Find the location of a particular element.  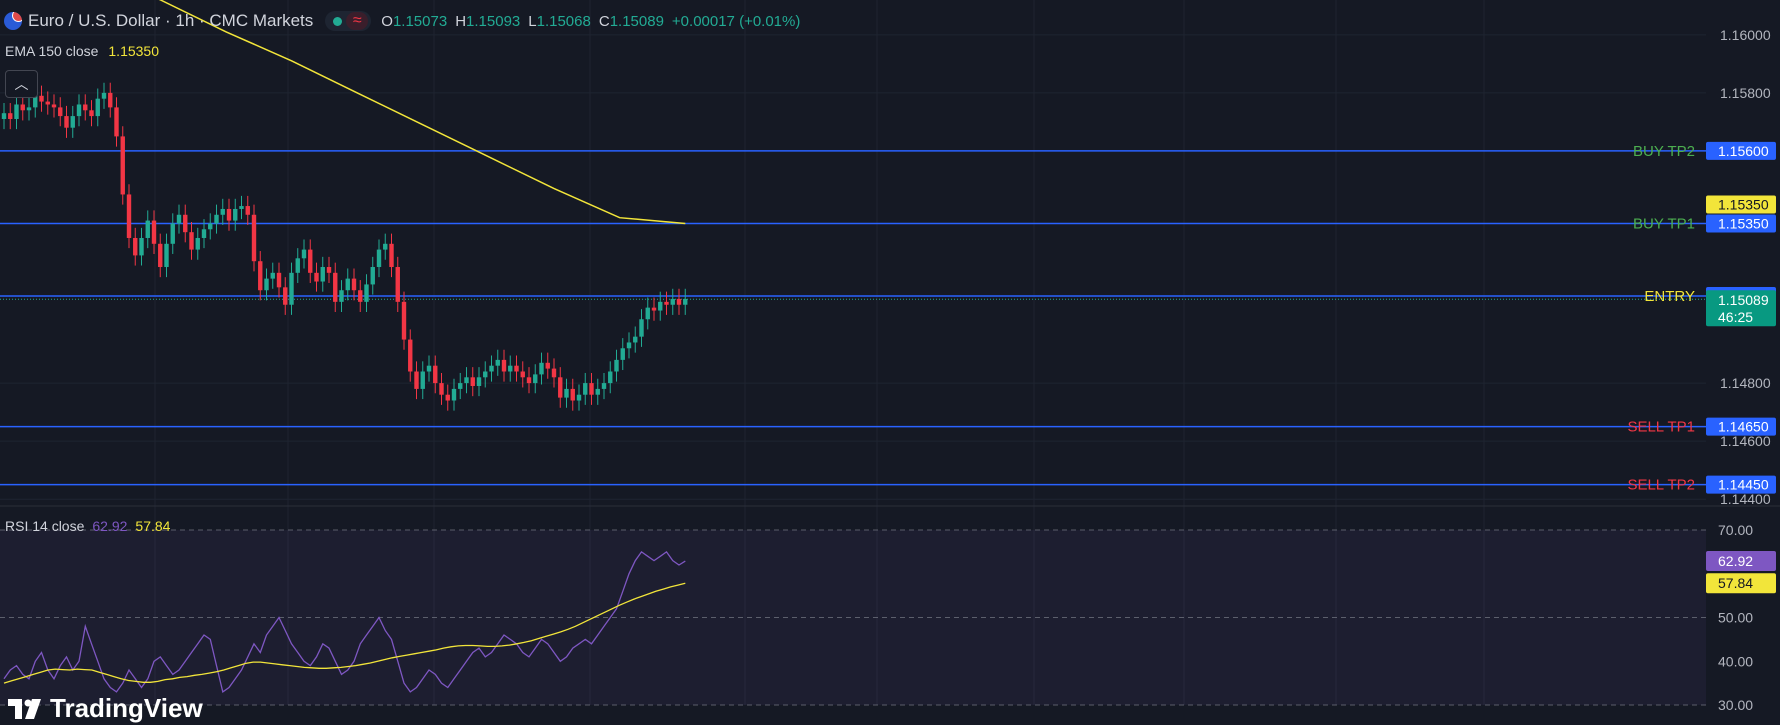

ohlc-change: +0.00017 (+0.01%) is located at coordinates (736, 21).